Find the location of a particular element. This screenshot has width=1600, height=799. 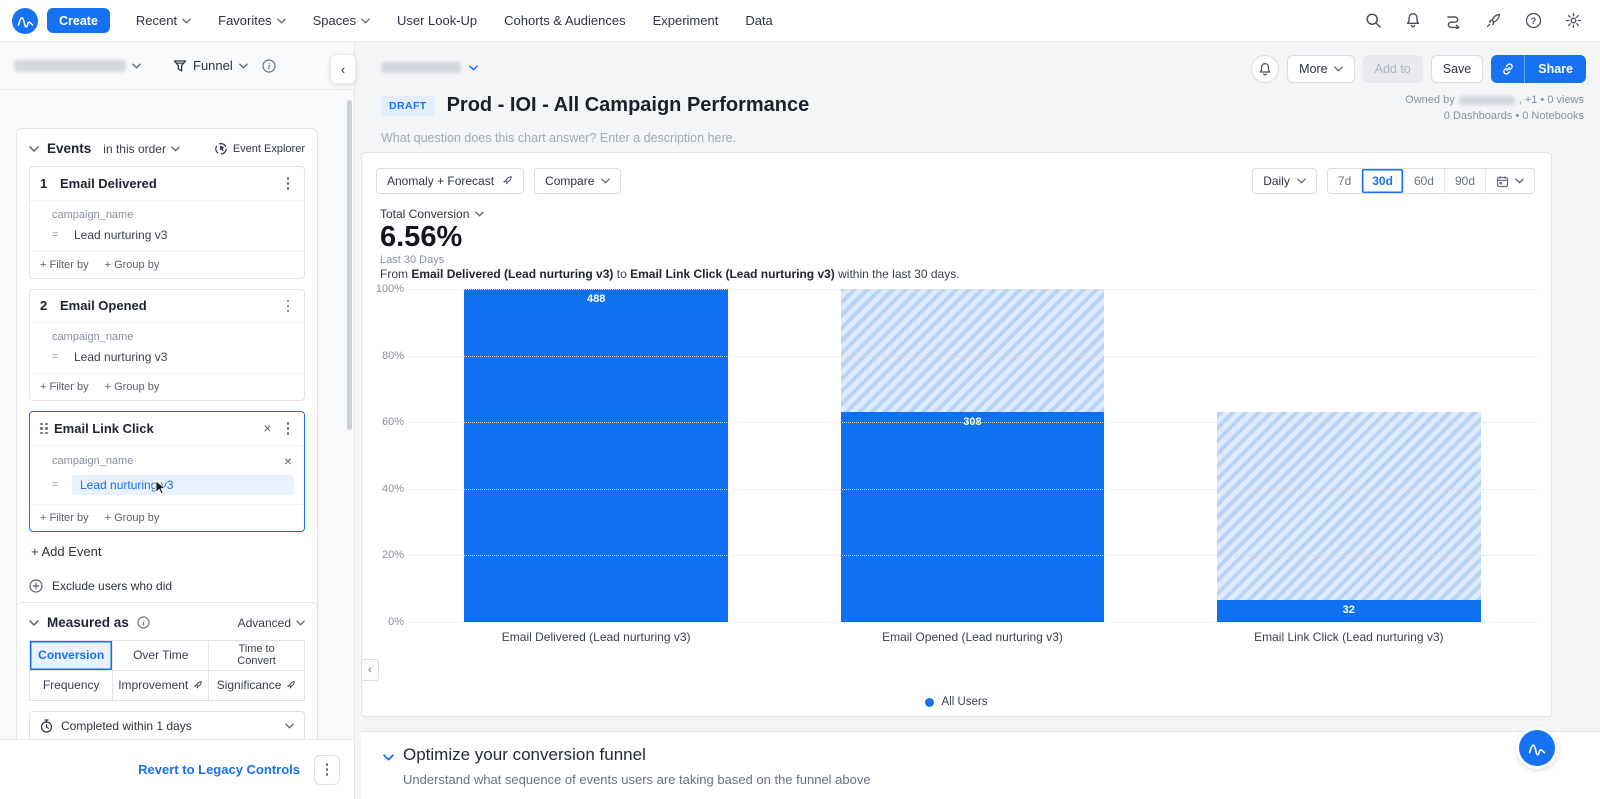

settings-gear-icon is located at coordinates (1573, 21).